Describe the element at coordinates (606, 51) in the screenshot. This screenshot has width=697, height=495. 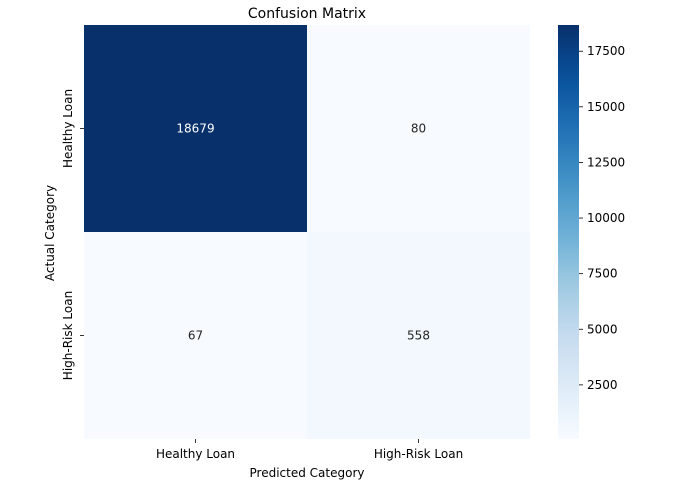
I see `colorbar-tick-label-6: 17500` at that location.